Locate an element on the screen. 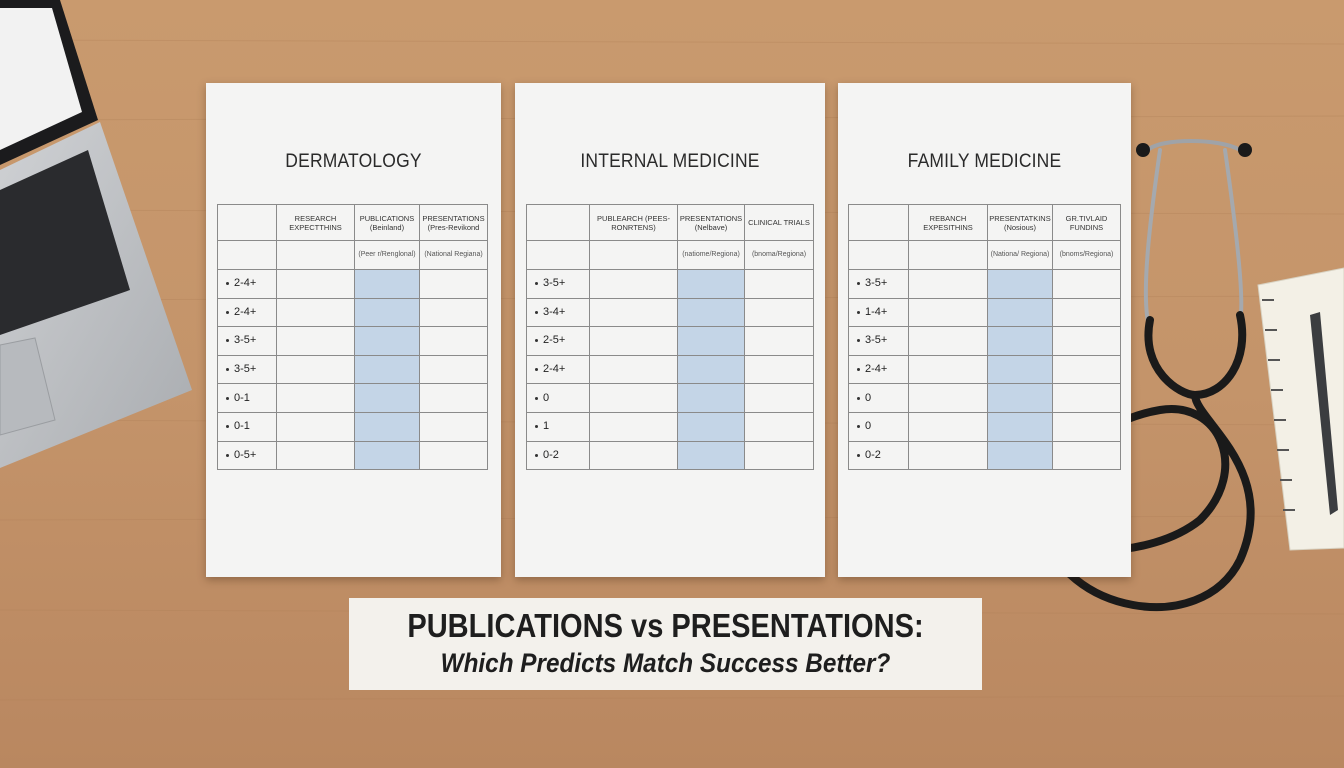  notepad is located at coordinates (1300, 409).